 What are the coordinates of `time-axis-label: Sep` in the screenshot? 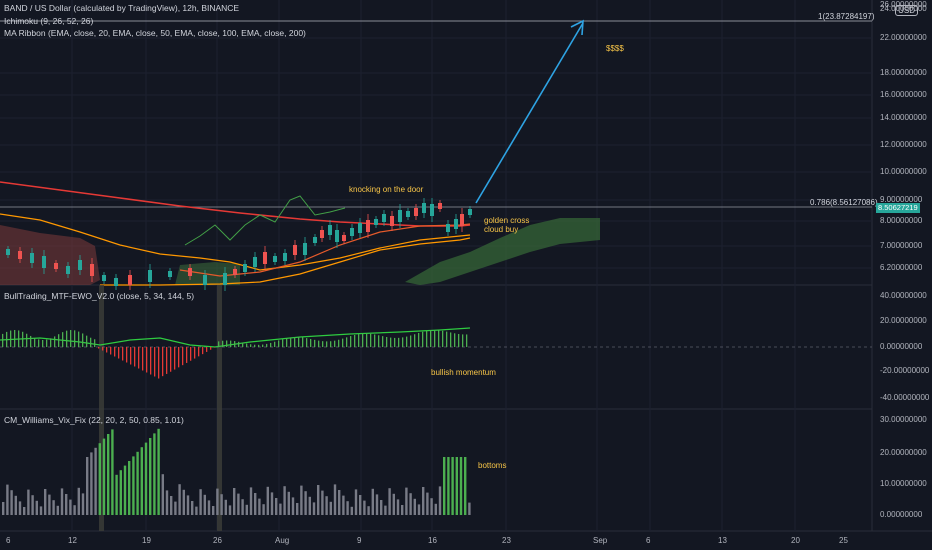 It's located at (600, 540).